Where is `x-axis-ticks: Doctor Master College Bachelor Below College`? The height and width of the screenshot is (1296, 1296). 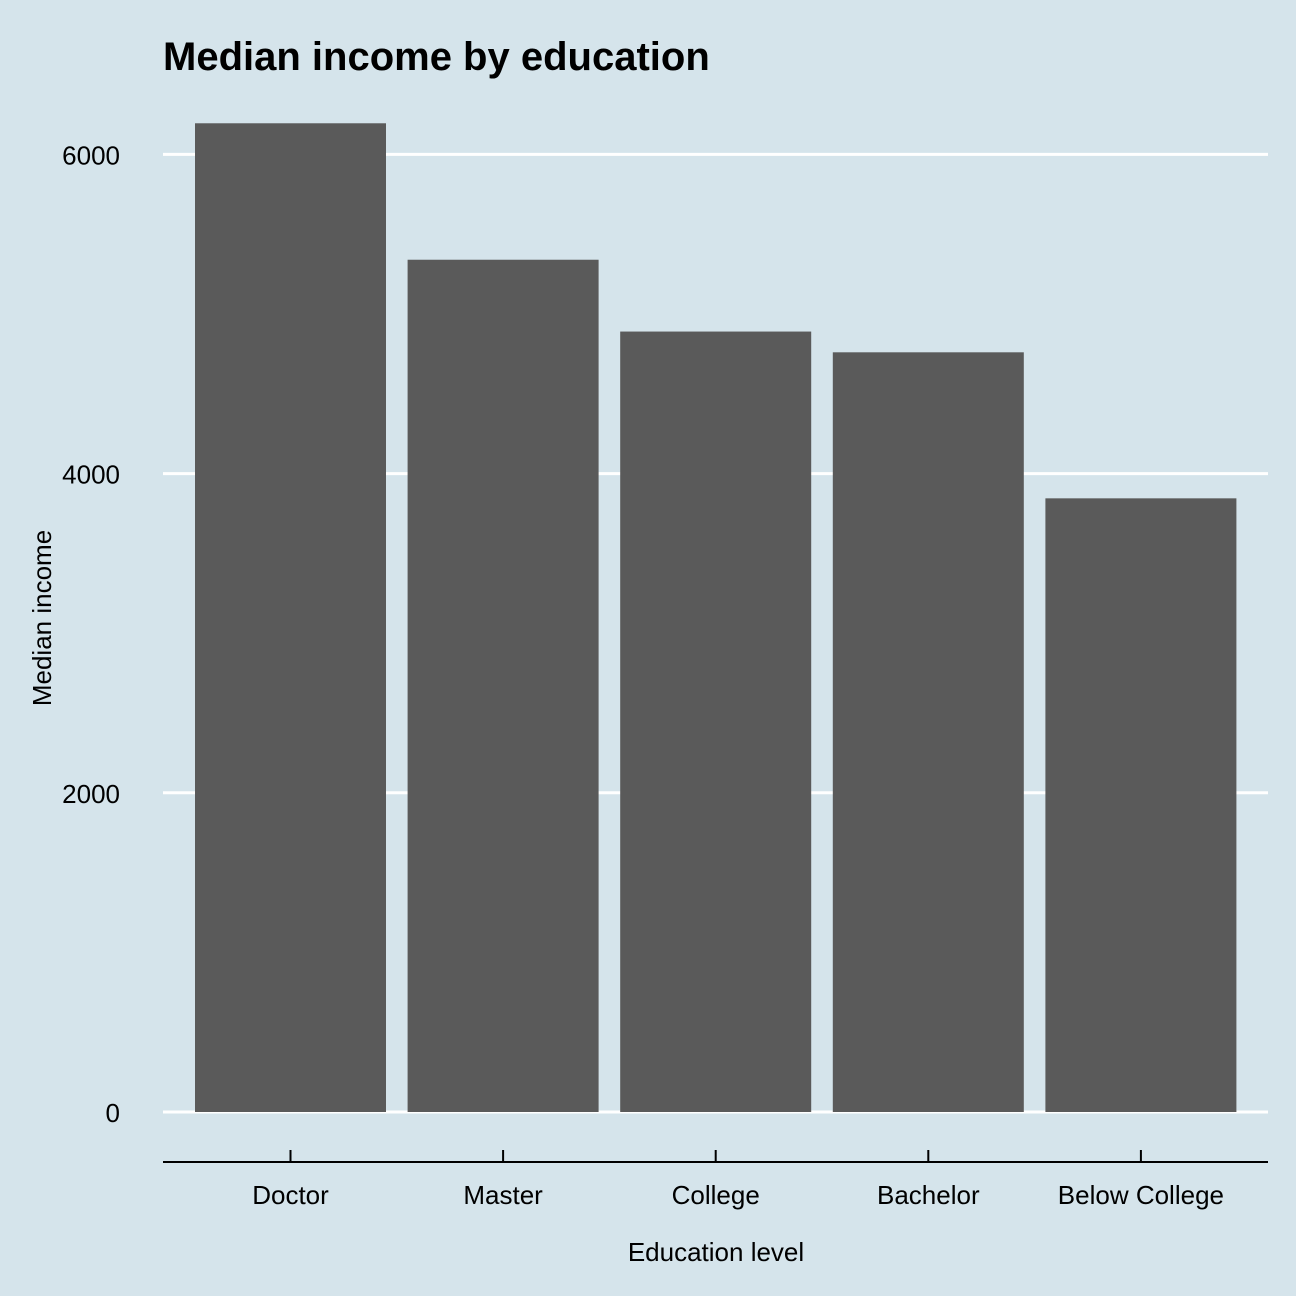
x-axis-ticks: Doctor Master College Bachelor Below College is located at coordinates (738, 1180).